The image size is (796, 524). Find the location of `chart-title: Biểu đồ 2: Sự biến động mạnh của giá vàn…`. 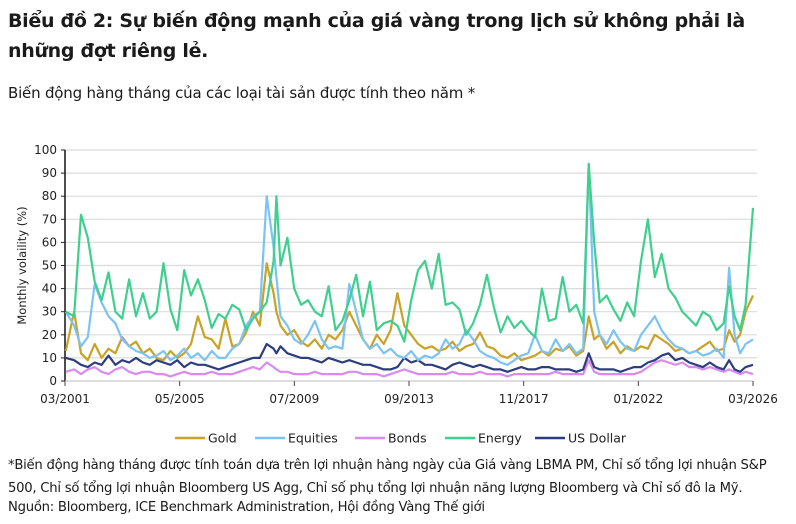

chart-title: Biểu đồ 2: Sự biến động mạnh của giá vàn… is located at coordinates (376, 36).